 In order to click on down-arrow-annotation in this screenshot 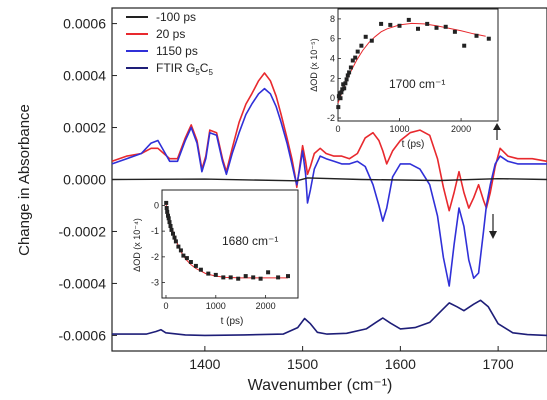, I will do `click(493, 226)`.